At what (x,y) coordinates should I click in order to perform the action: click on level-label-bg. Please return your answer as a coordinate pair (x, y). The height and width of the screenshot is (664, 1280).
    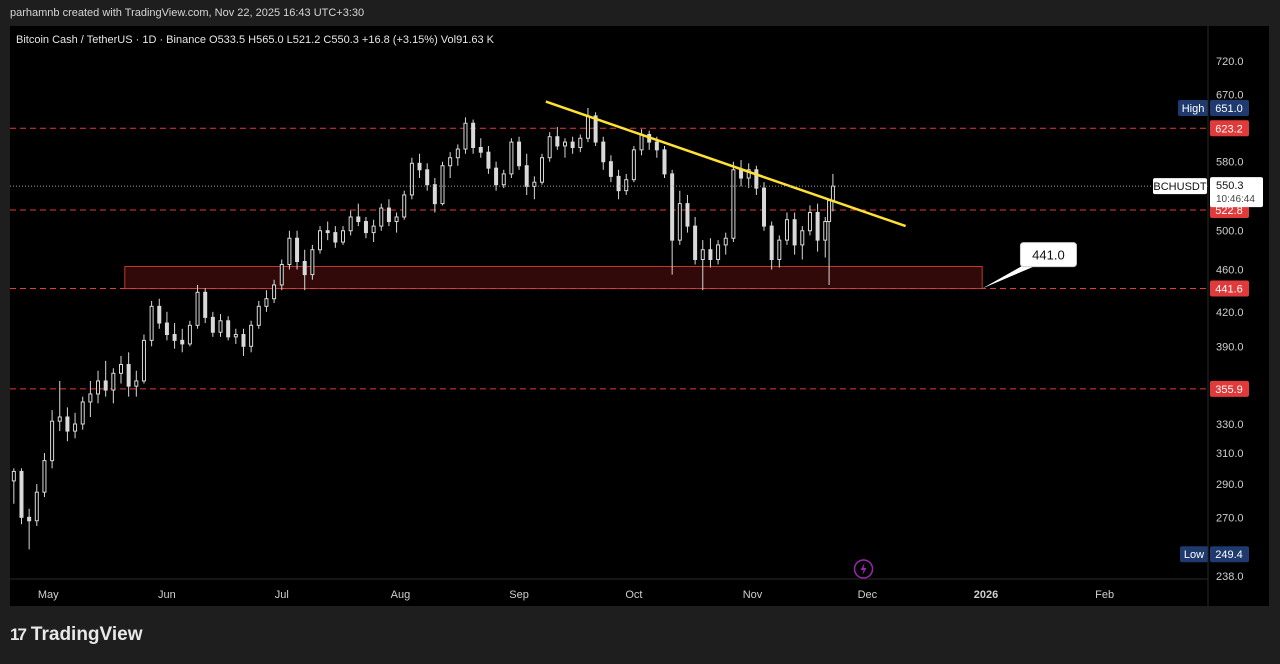
    Looking at the image, I should click on (1229, 128).